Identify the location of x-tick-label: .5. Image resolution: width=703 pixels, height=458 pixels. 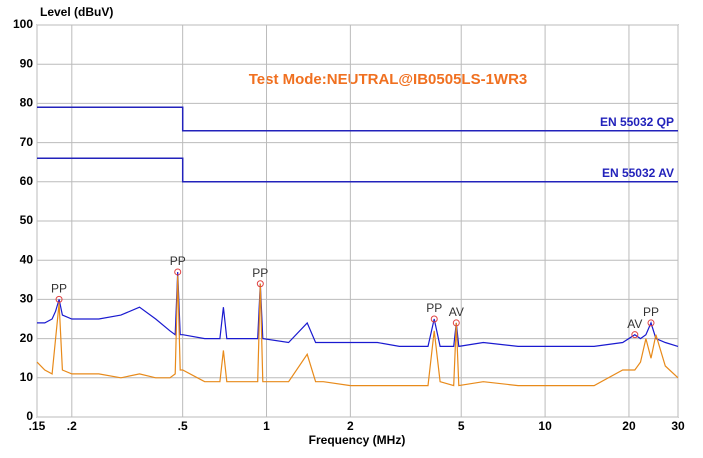
(183, 426).